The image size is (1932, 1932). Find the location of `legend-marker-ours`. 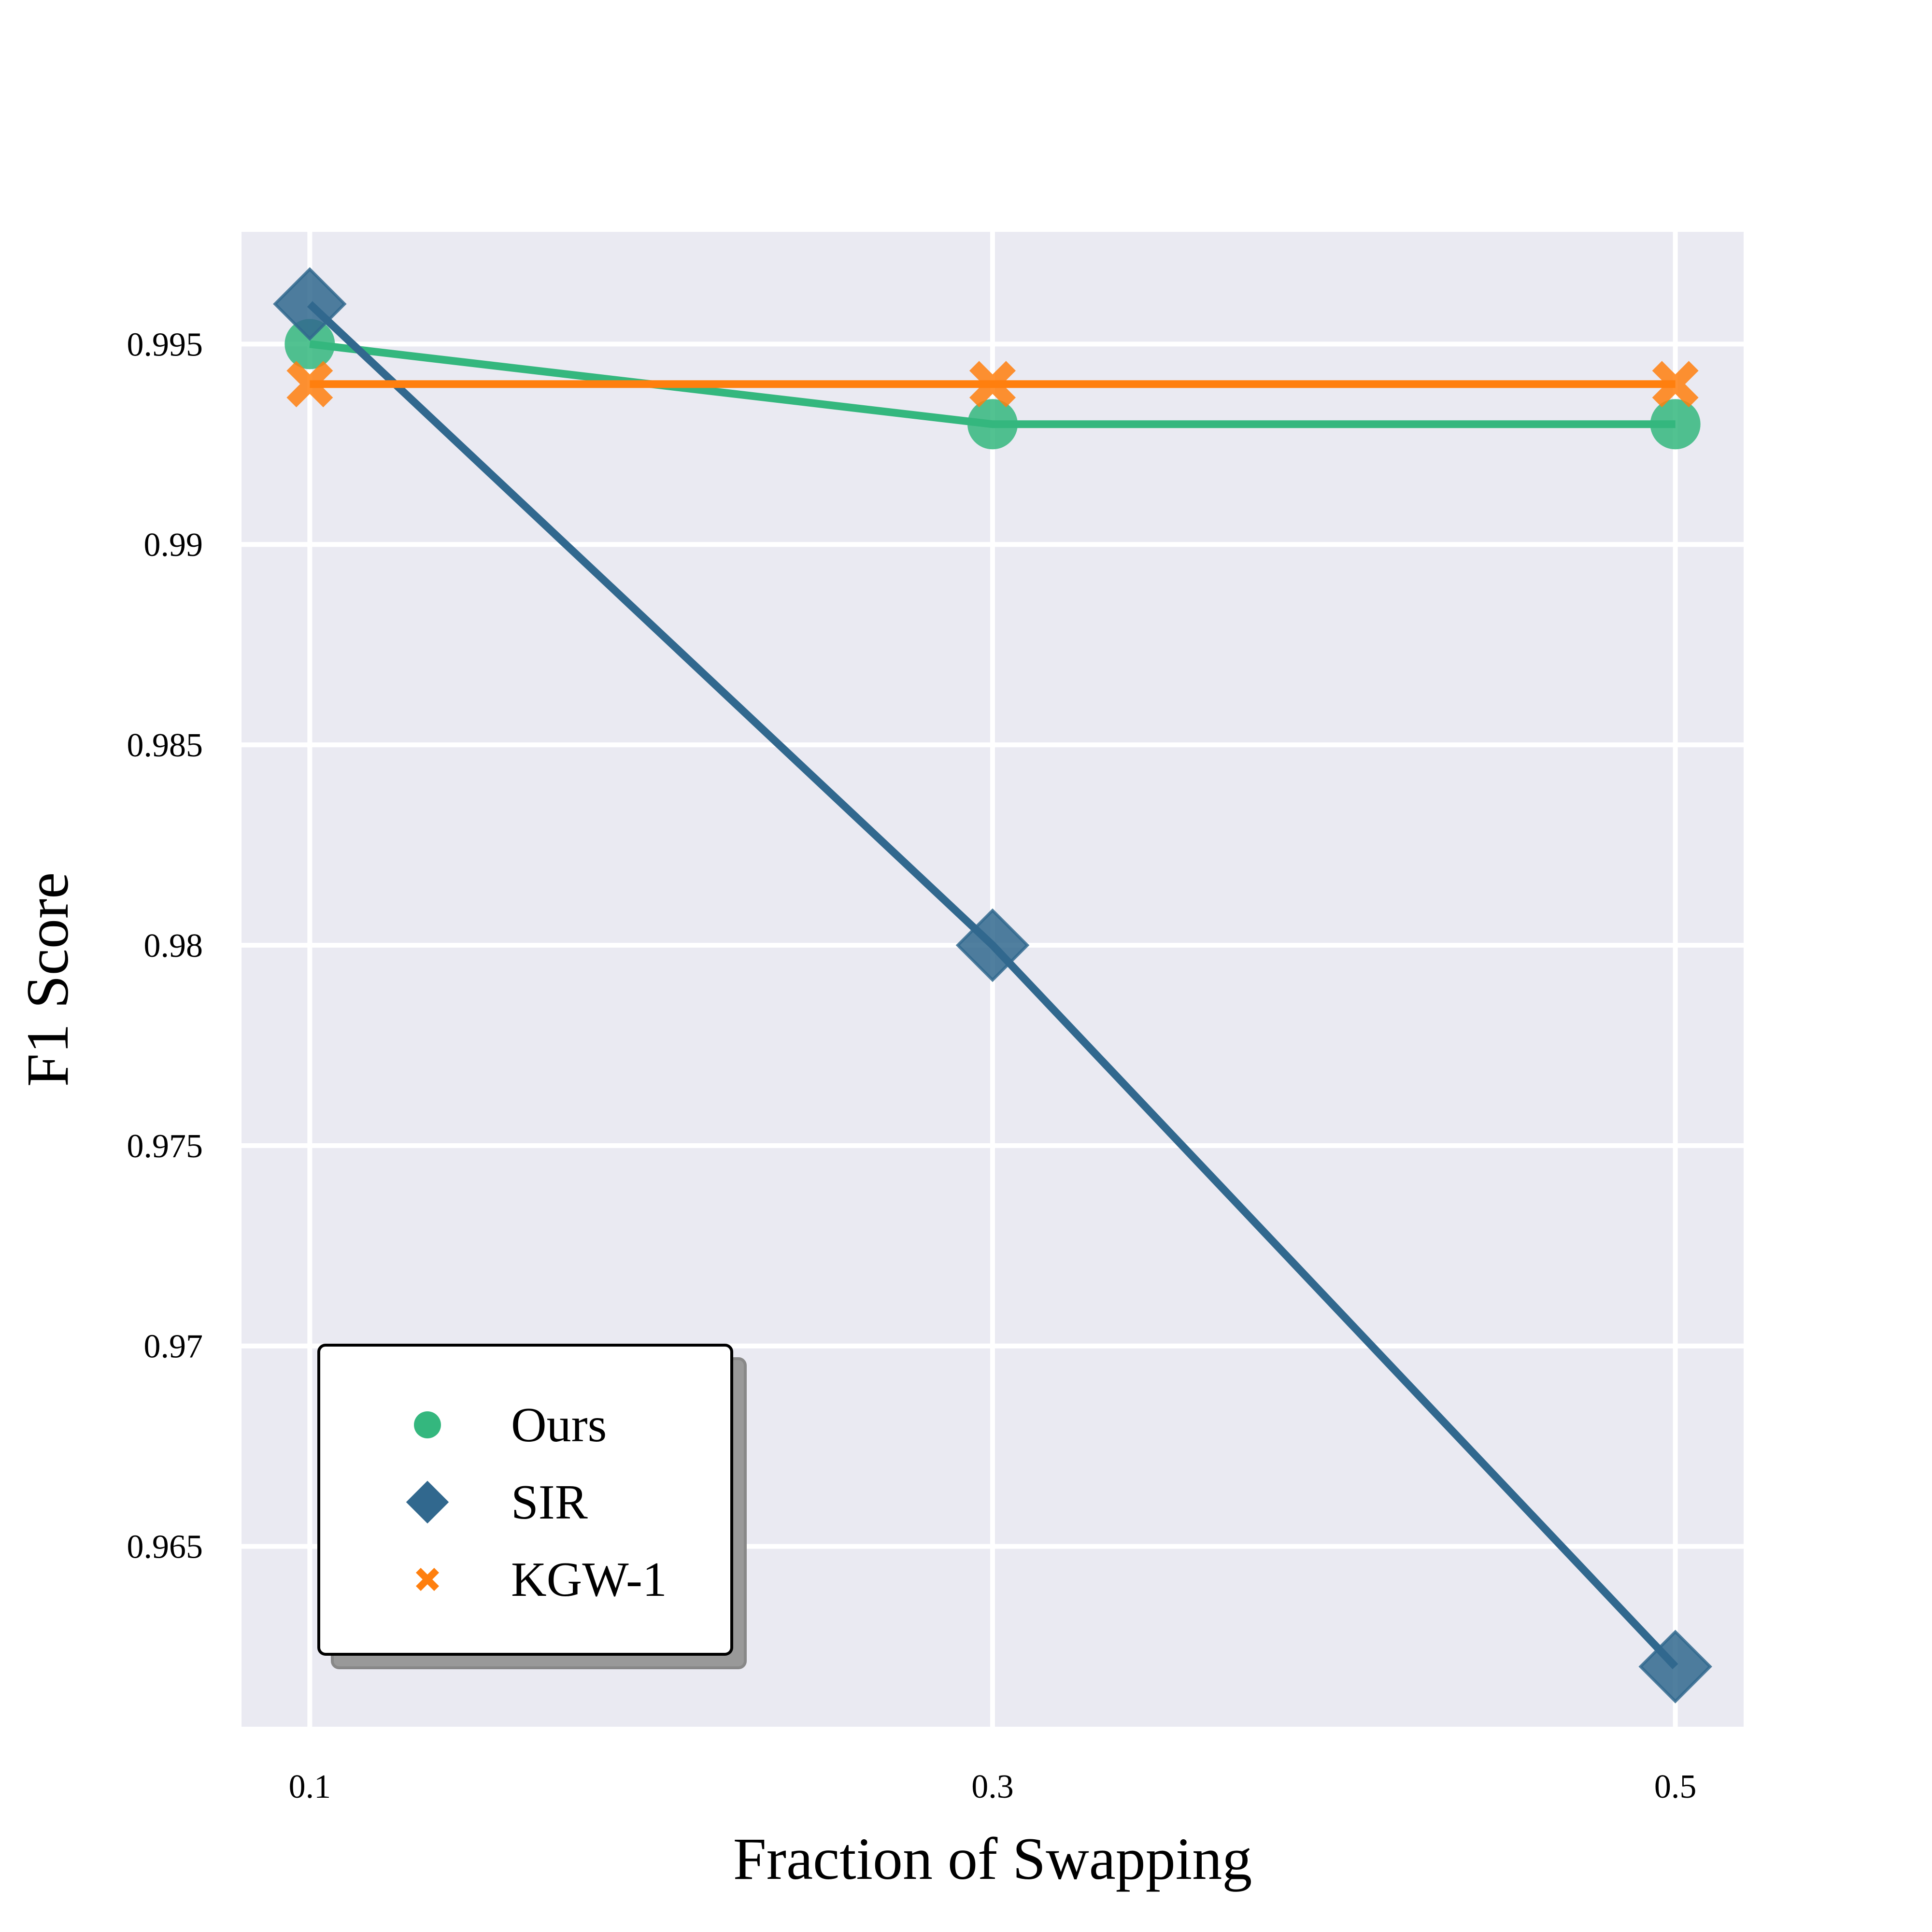

legend-marker-ours is located at coordinates (427, 1424).